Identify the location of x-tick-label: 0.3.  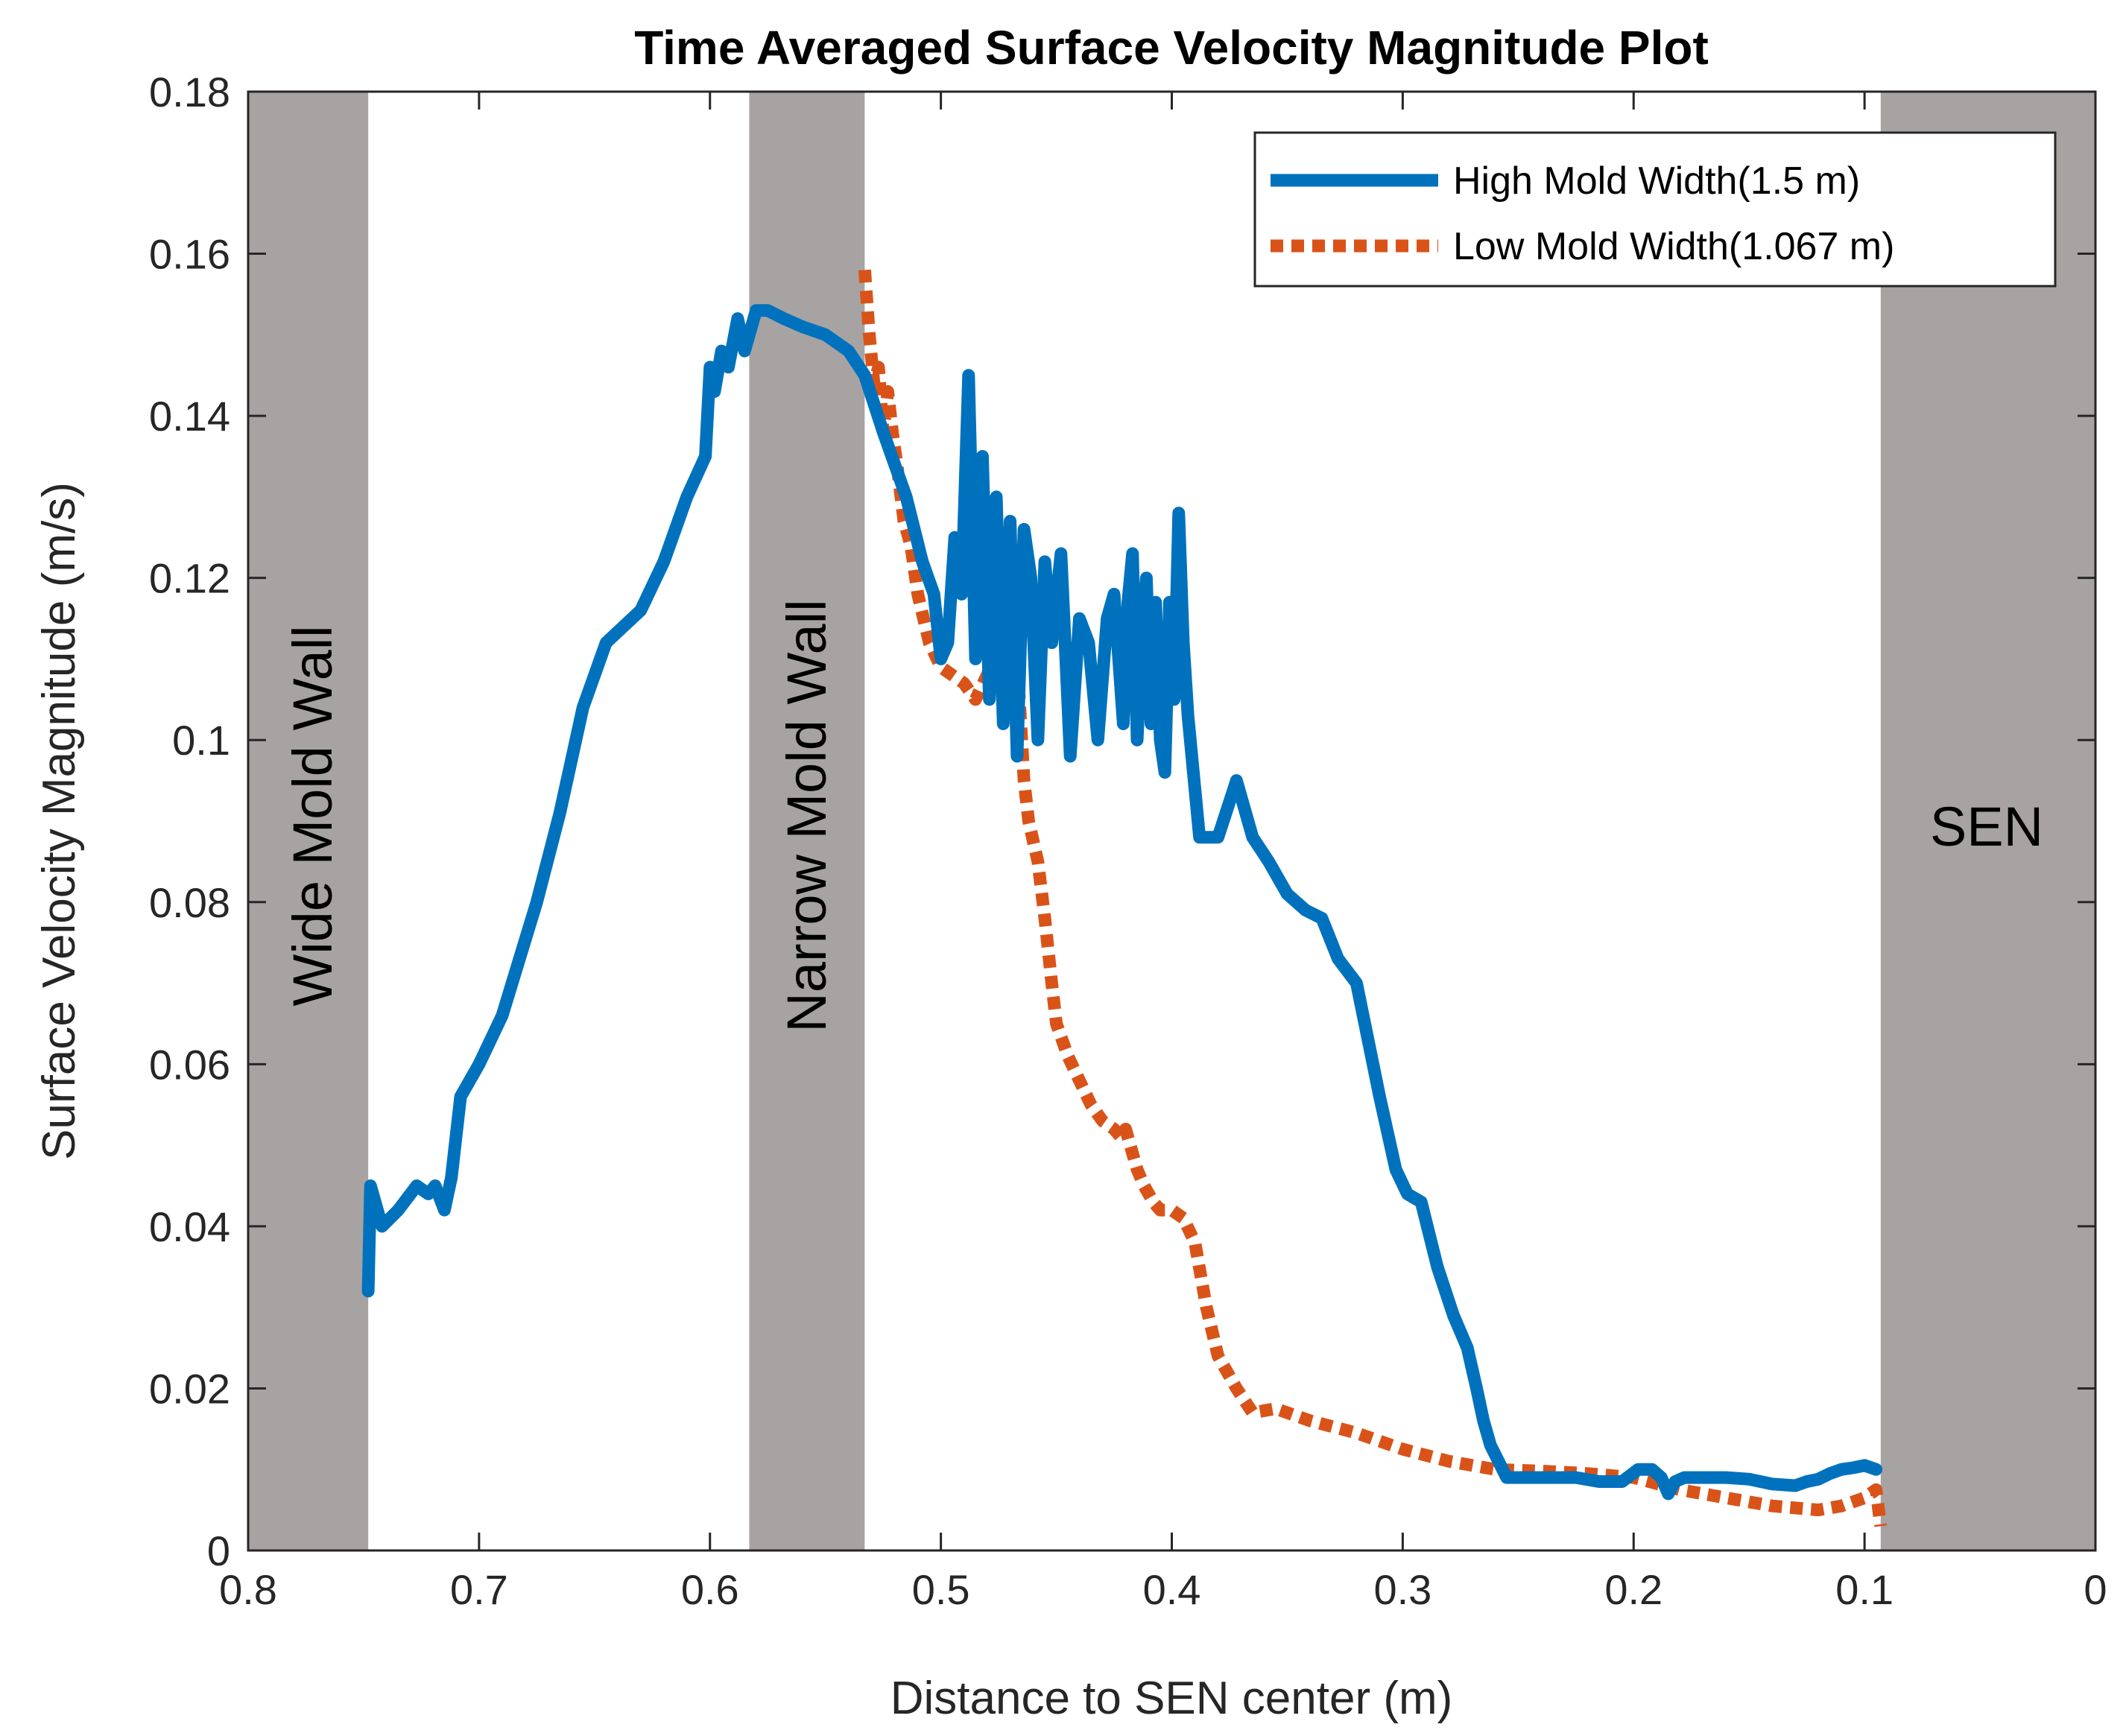
(1402, 1589).